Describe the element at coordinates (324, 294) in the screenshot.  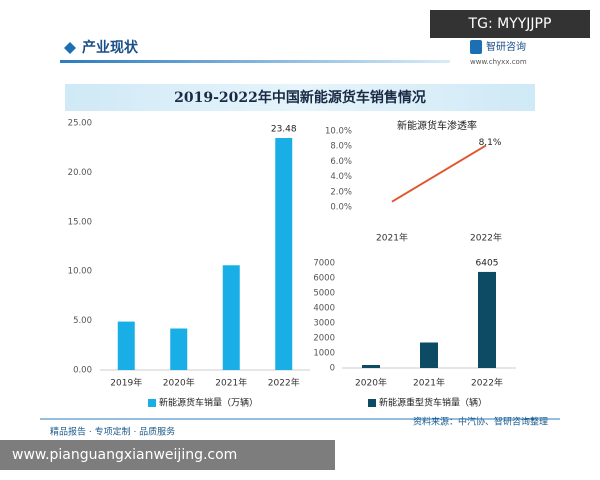
I see `y-tick-label: 5000` at that location.